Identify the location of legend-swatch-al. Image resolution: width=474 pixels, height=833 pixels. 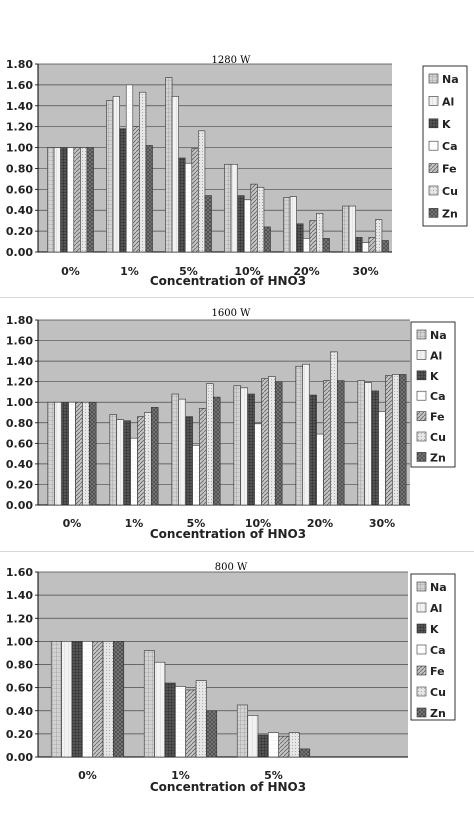
(421, 607).